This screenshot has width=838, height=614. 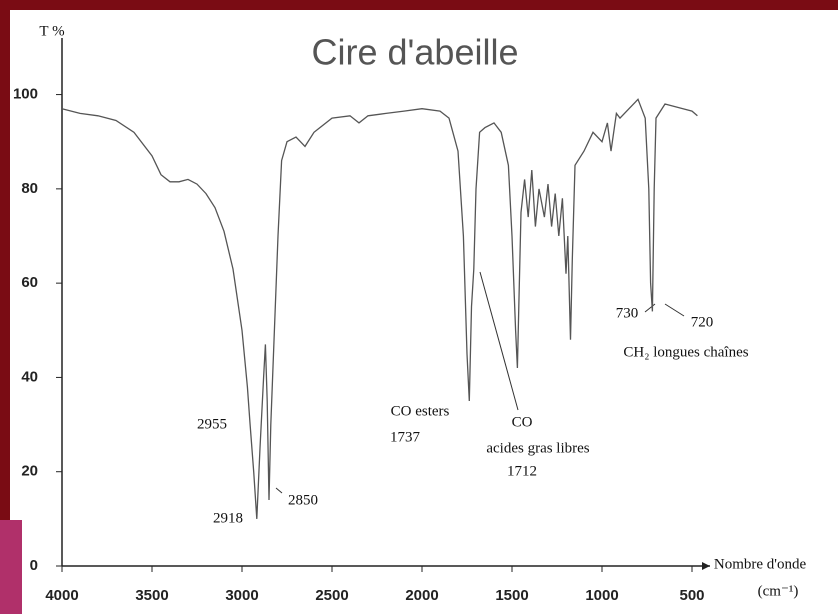 I want to click on annotation: 730, so click(x=627, y=313).